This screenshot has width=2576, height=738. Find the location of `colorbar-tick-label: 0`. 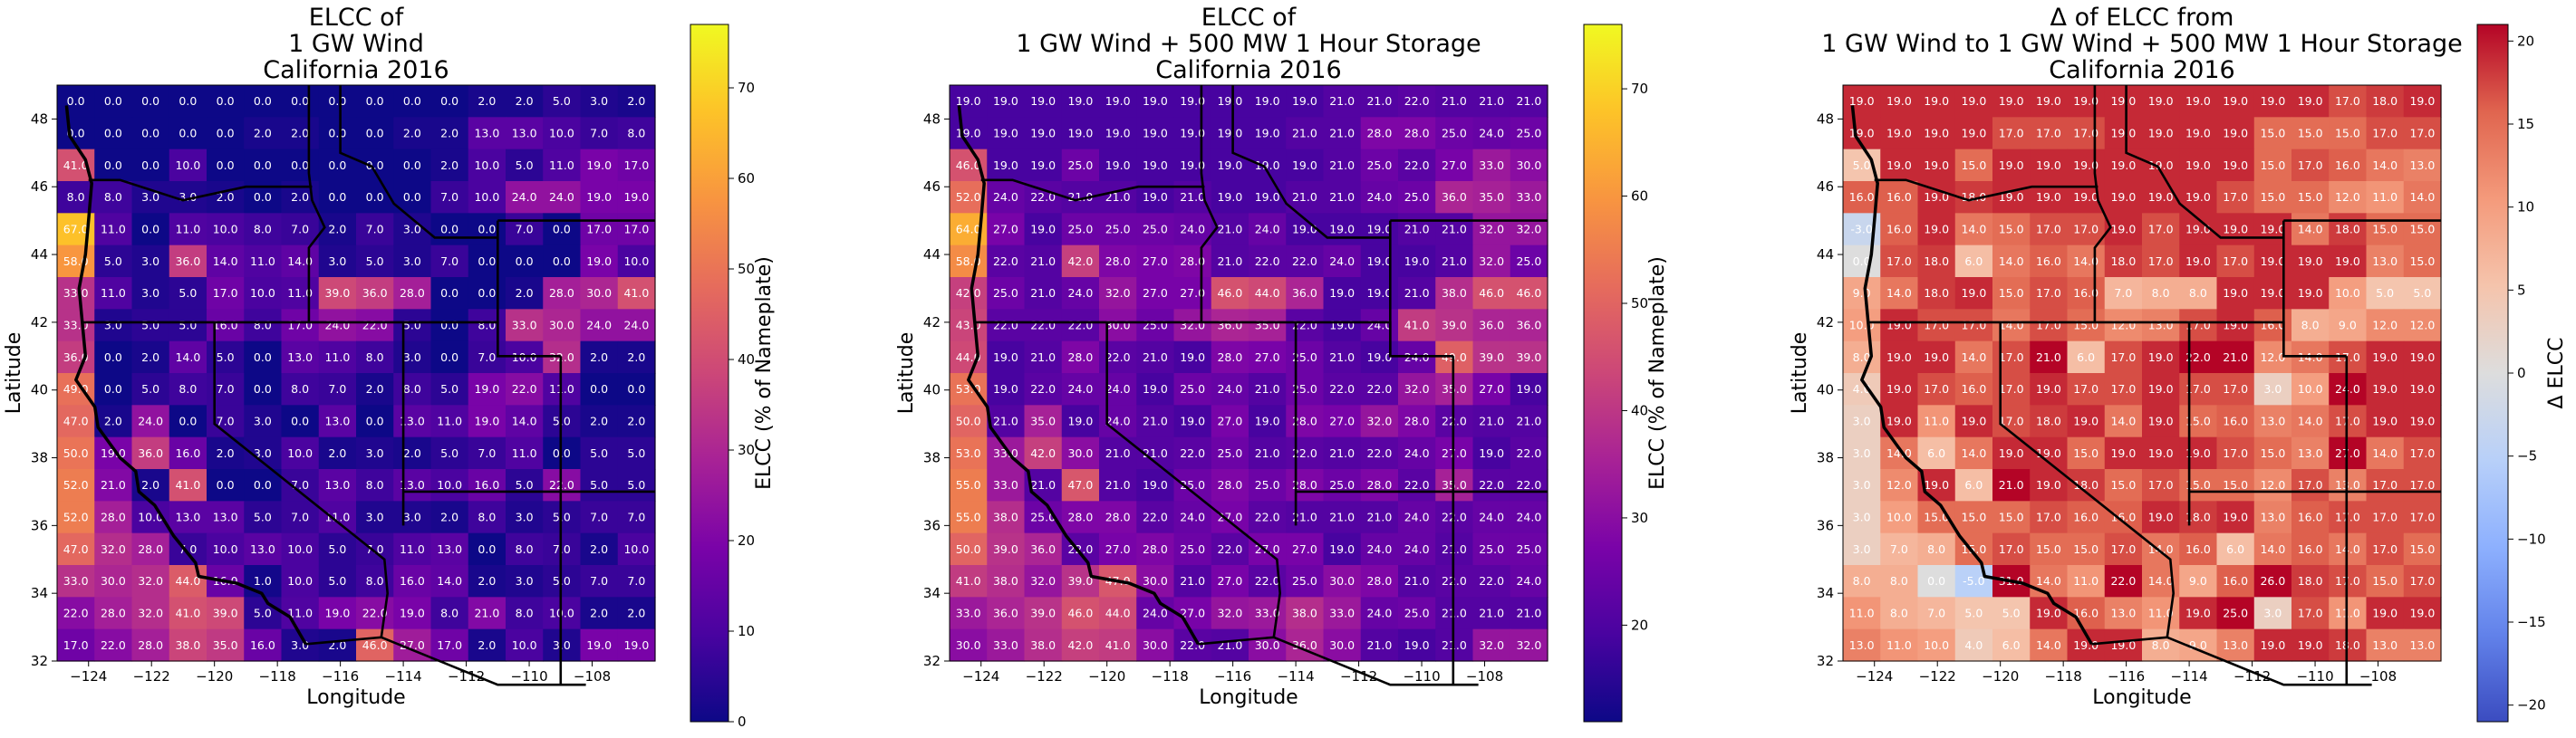

colorbar-tick-label: 0 is located at coordinates (742, 722).